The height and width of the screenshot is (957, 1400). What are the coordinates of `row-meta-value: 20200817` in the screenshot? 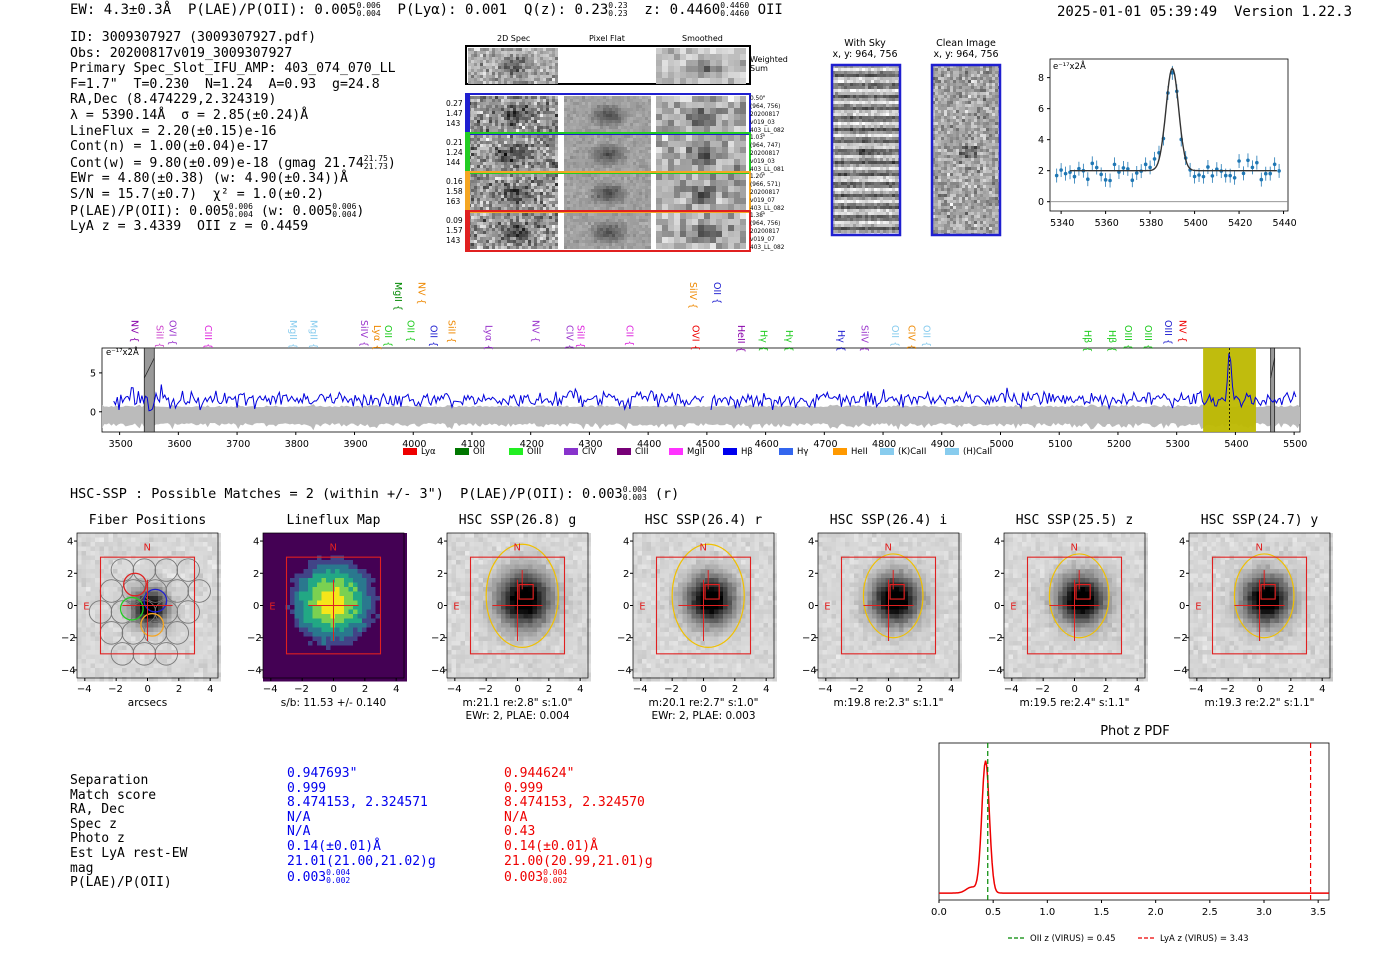 It's located at (767, 232).